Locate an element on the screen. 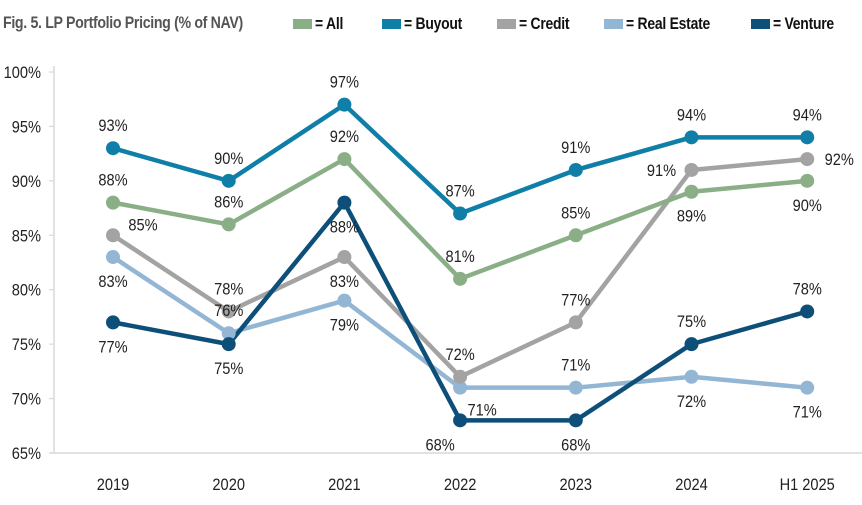 This screenshot has width=862, height=505. y-tick-label: 90% is located at coordinates (26, 182).